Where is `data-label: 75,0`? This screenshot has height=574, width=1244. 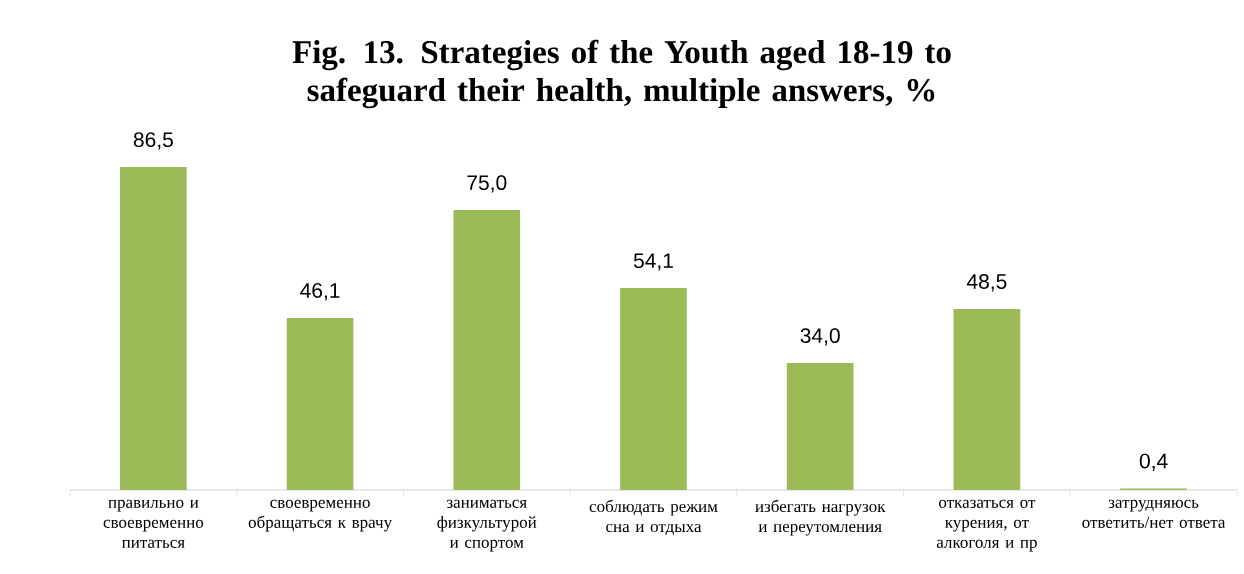 data-label: 75,0 is located at coordinates (487, 184).